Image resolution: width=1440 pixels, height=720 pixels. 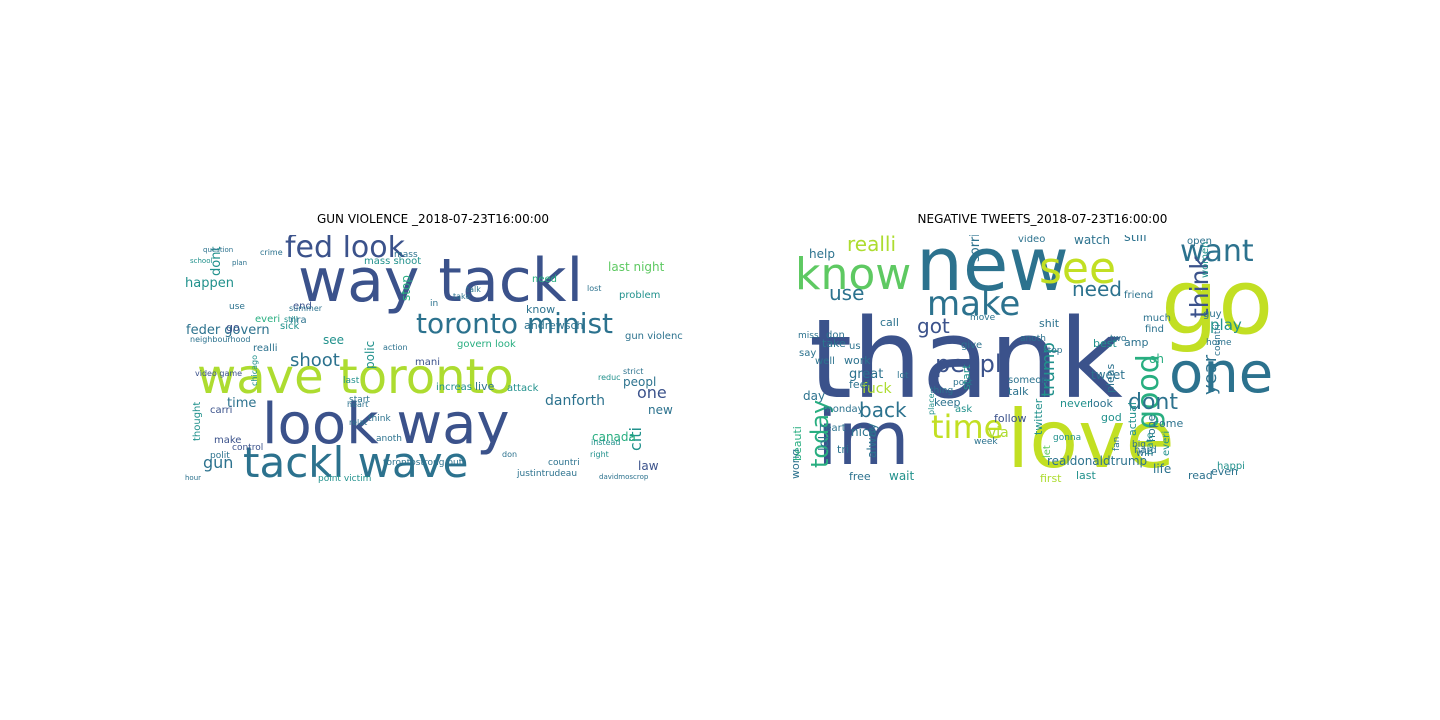 I want to click on cloud-word: right, so click(x=599, y=454).